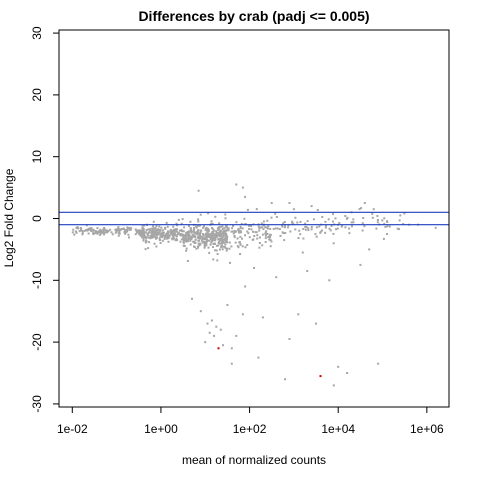 The width and height of the screenshot is (480, 485). I want to click on threshold-lines, so click(254, 218).